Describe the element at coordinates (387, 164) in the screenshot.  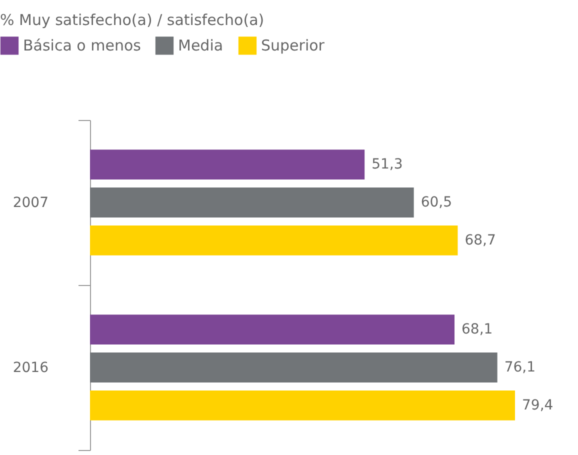
I see `data-label: 51,3` at that location.